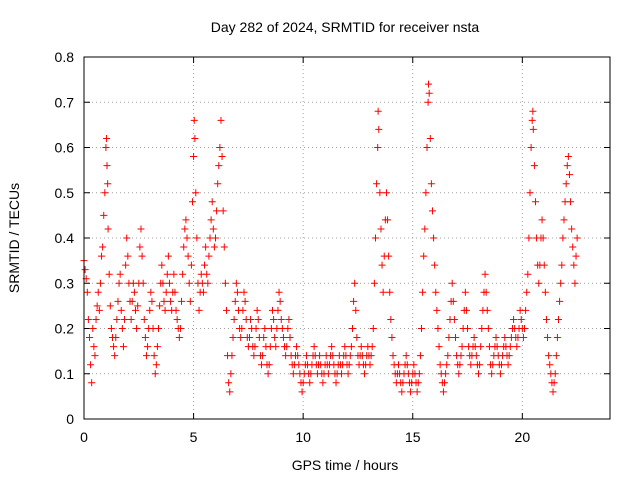 The height and width of the screenshot is (480, 640). I want to click on x-axis-label: GPS time / hours, so click(345, 465).